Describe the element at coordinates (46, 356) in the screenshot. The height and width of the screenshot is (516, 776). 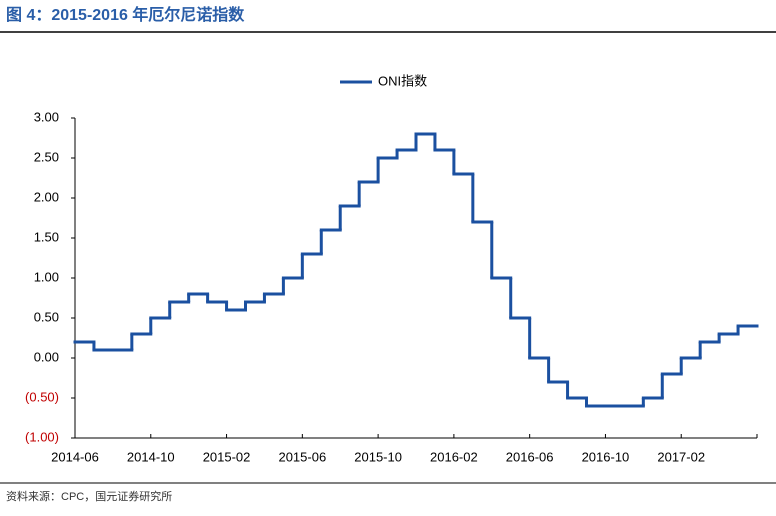
I see `y-tick-label: 0.00` at that location.